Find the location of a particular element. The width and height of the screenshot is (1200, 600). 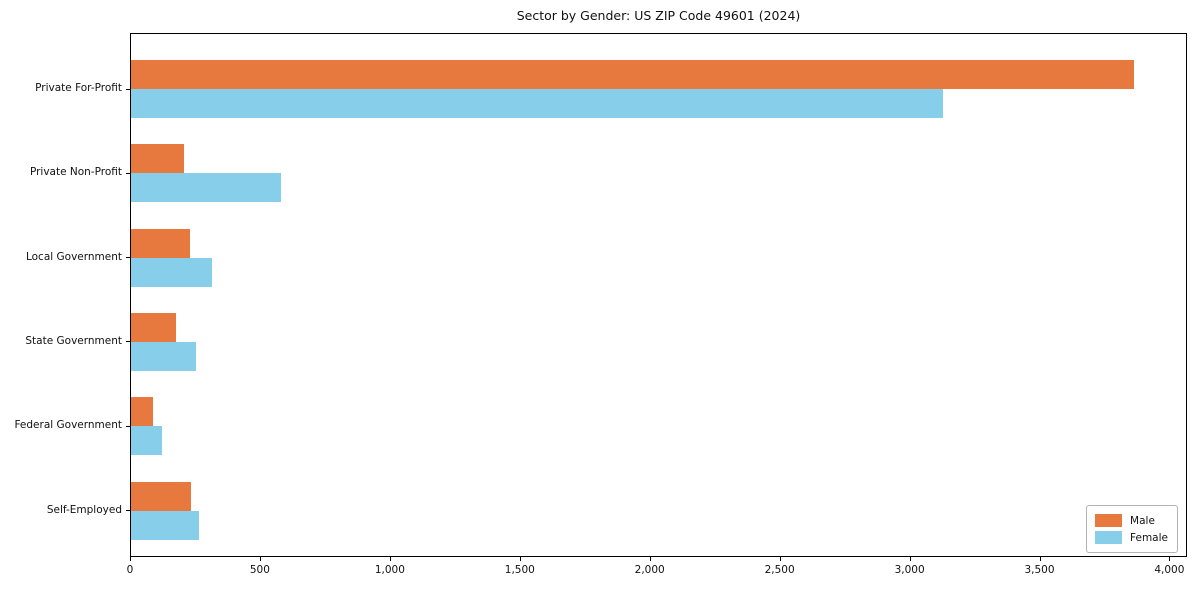

legend-item-female: Female is located at coordinates (1131, 537).